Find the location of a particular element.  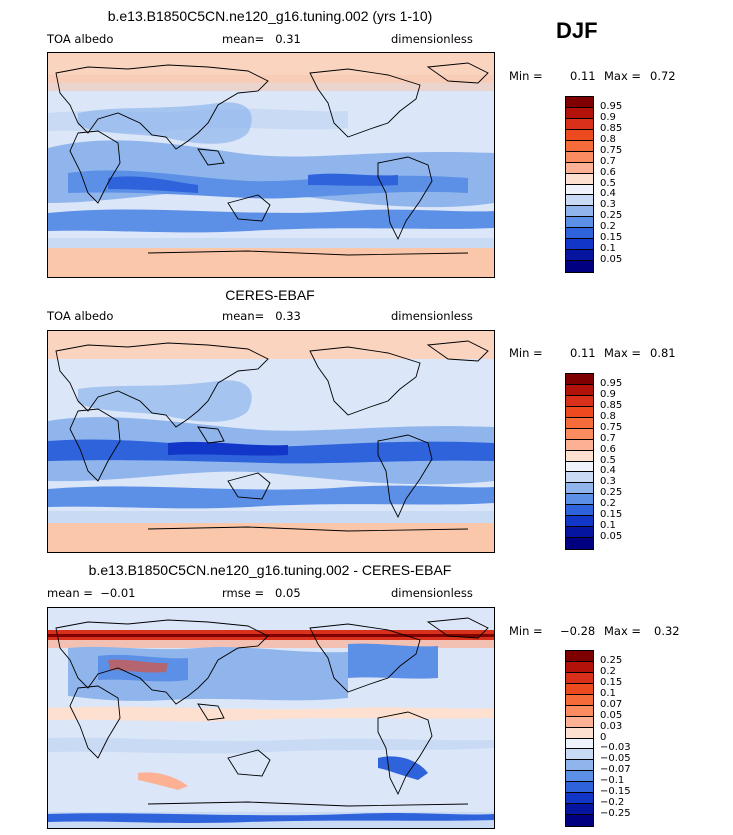

panel-3-colorbar is located at coordinates (579, 738).